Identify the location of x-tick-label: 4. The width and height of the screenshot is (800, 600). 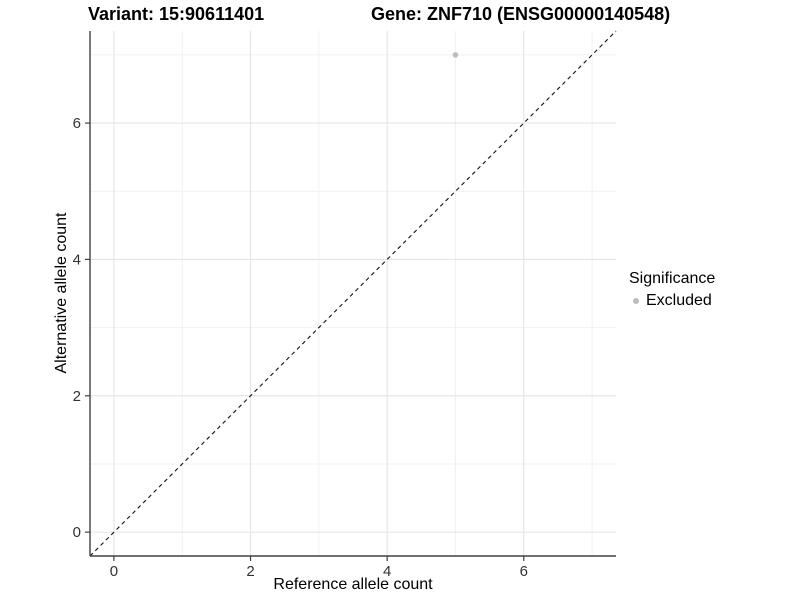
(387, 571).